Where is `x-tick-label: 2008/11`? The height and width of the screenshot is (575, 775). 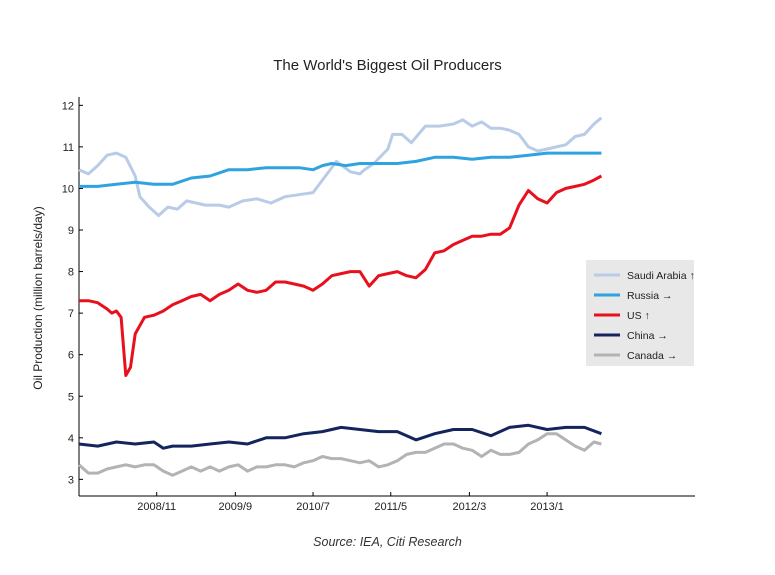
x-tick-label: 2008/11 is located at coordinates (156, 507).